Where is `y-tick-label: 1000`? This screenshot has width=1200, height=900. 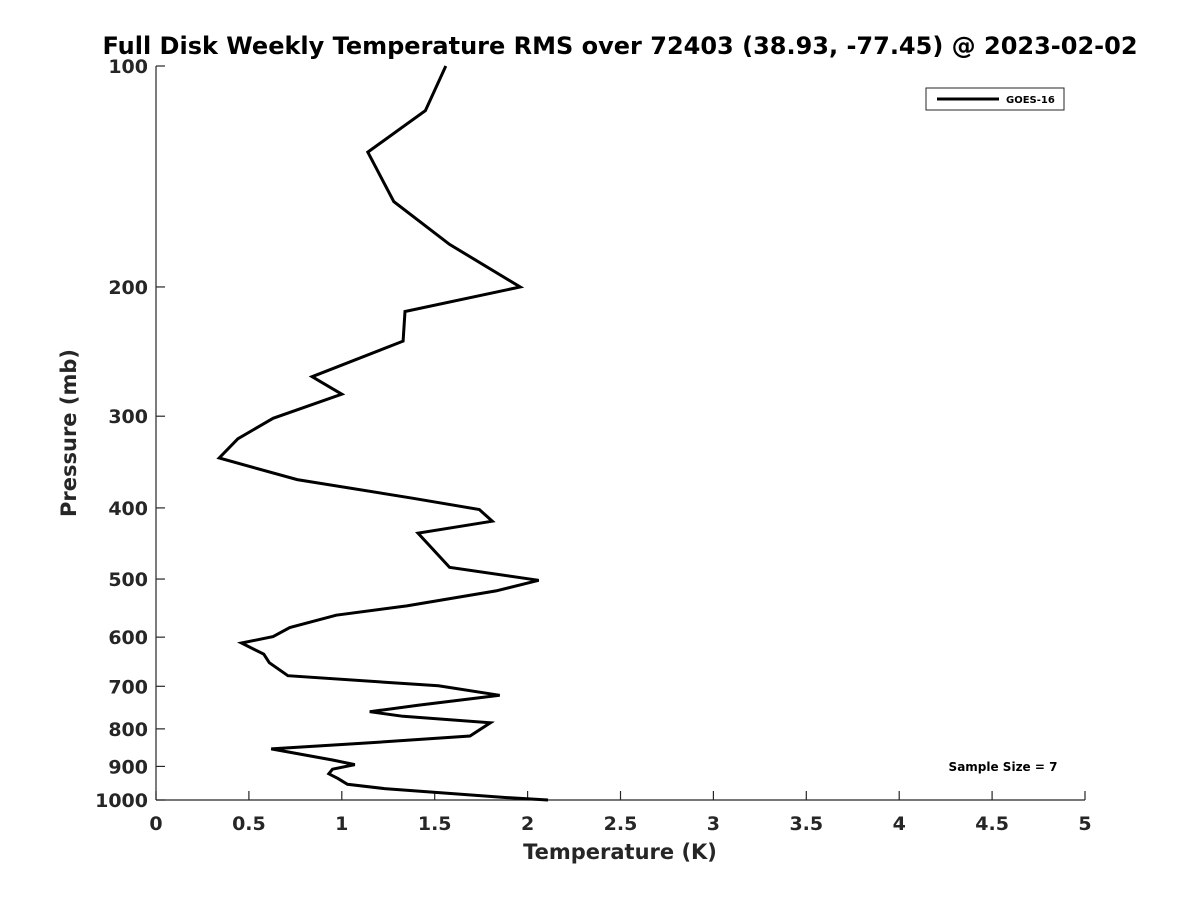
y-tick-label: 1000 is located at coordinates (121, 801).